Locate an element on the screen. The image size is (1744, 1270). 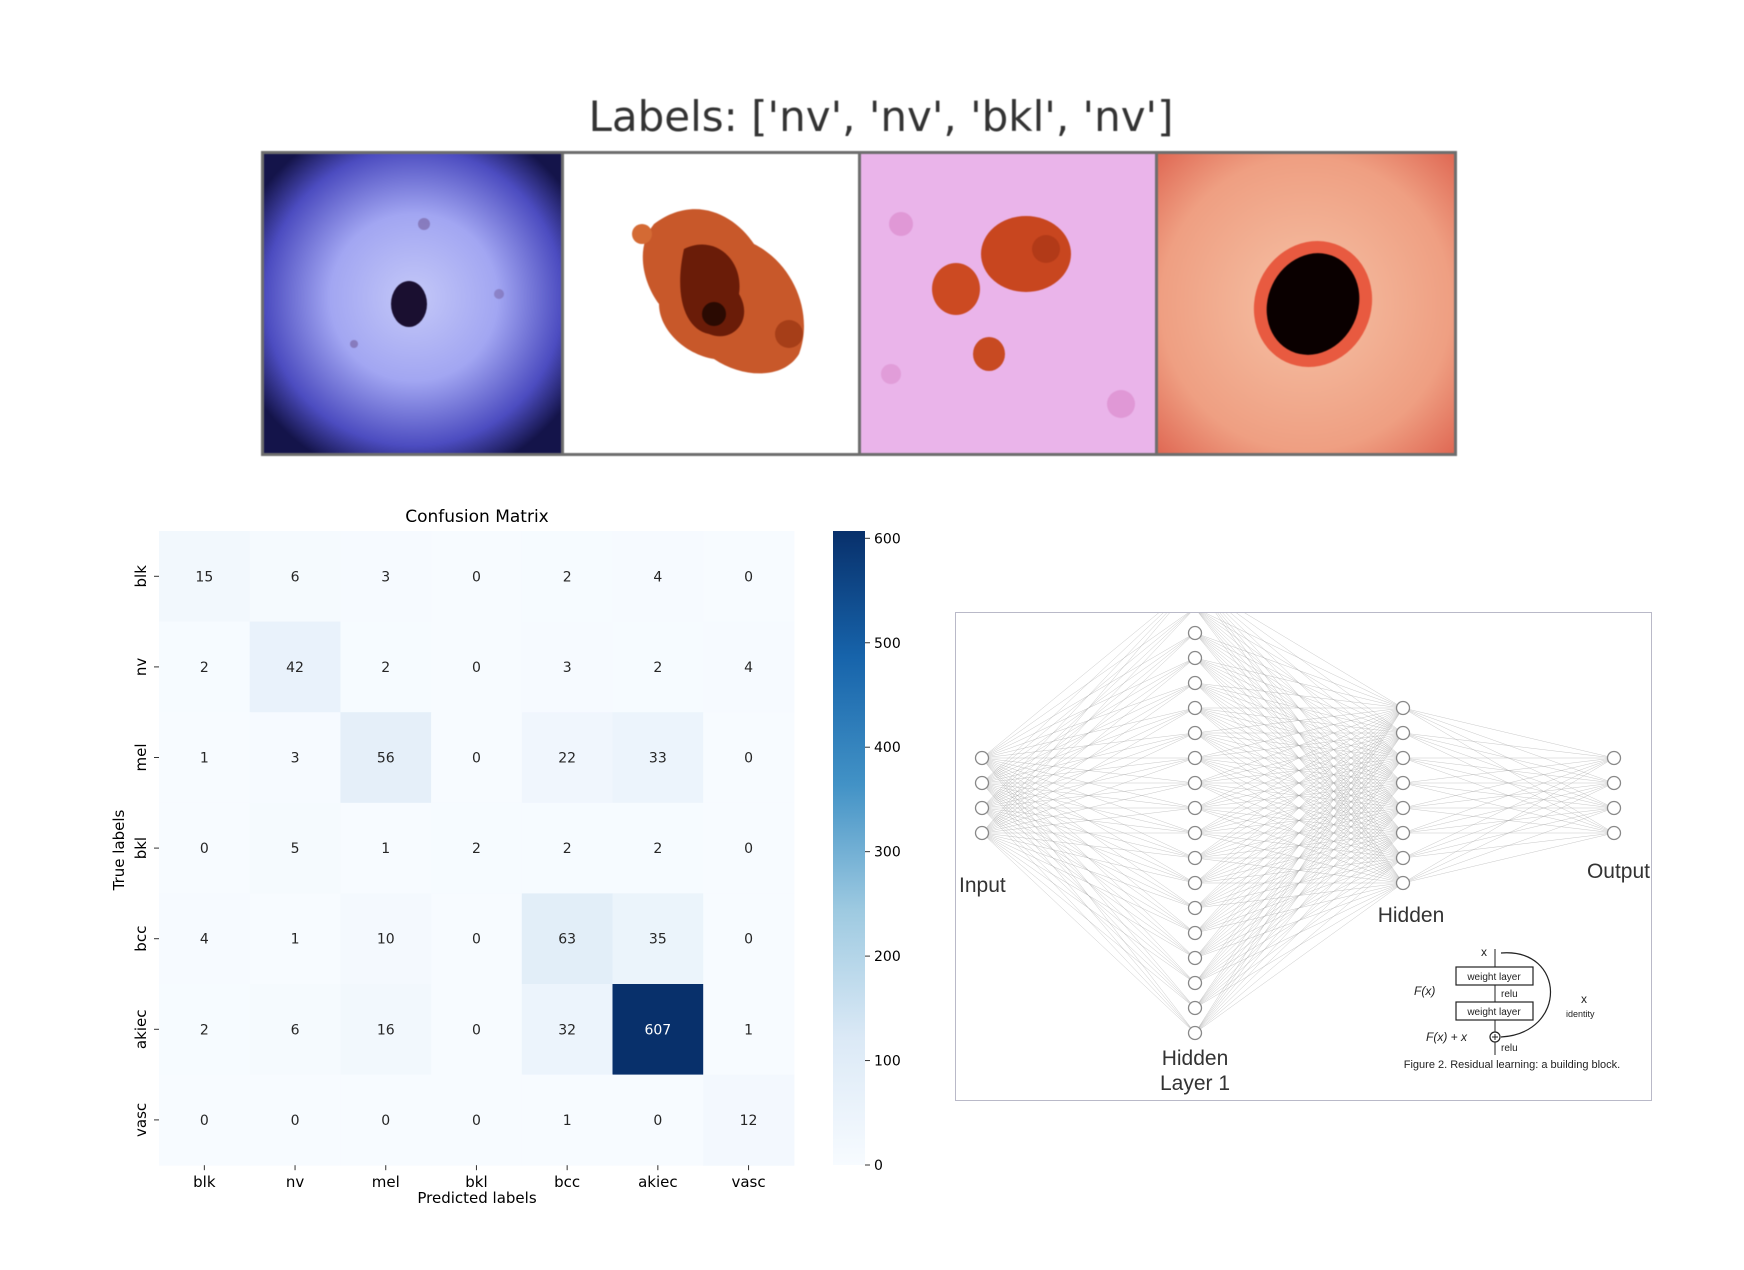
cell-value: 42 is located at coordinates (295, 668).